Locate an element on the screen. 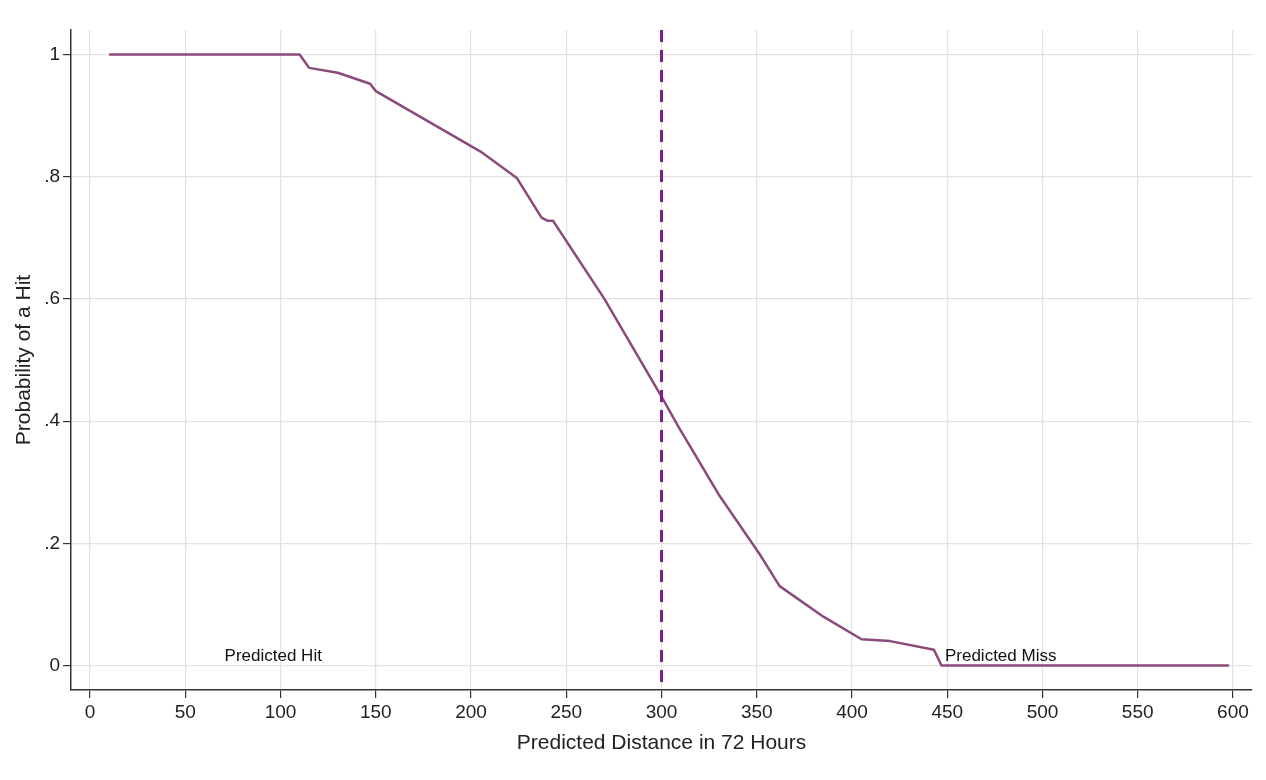  annotation: Predicted Miss is located at coordinates (1000, 656).